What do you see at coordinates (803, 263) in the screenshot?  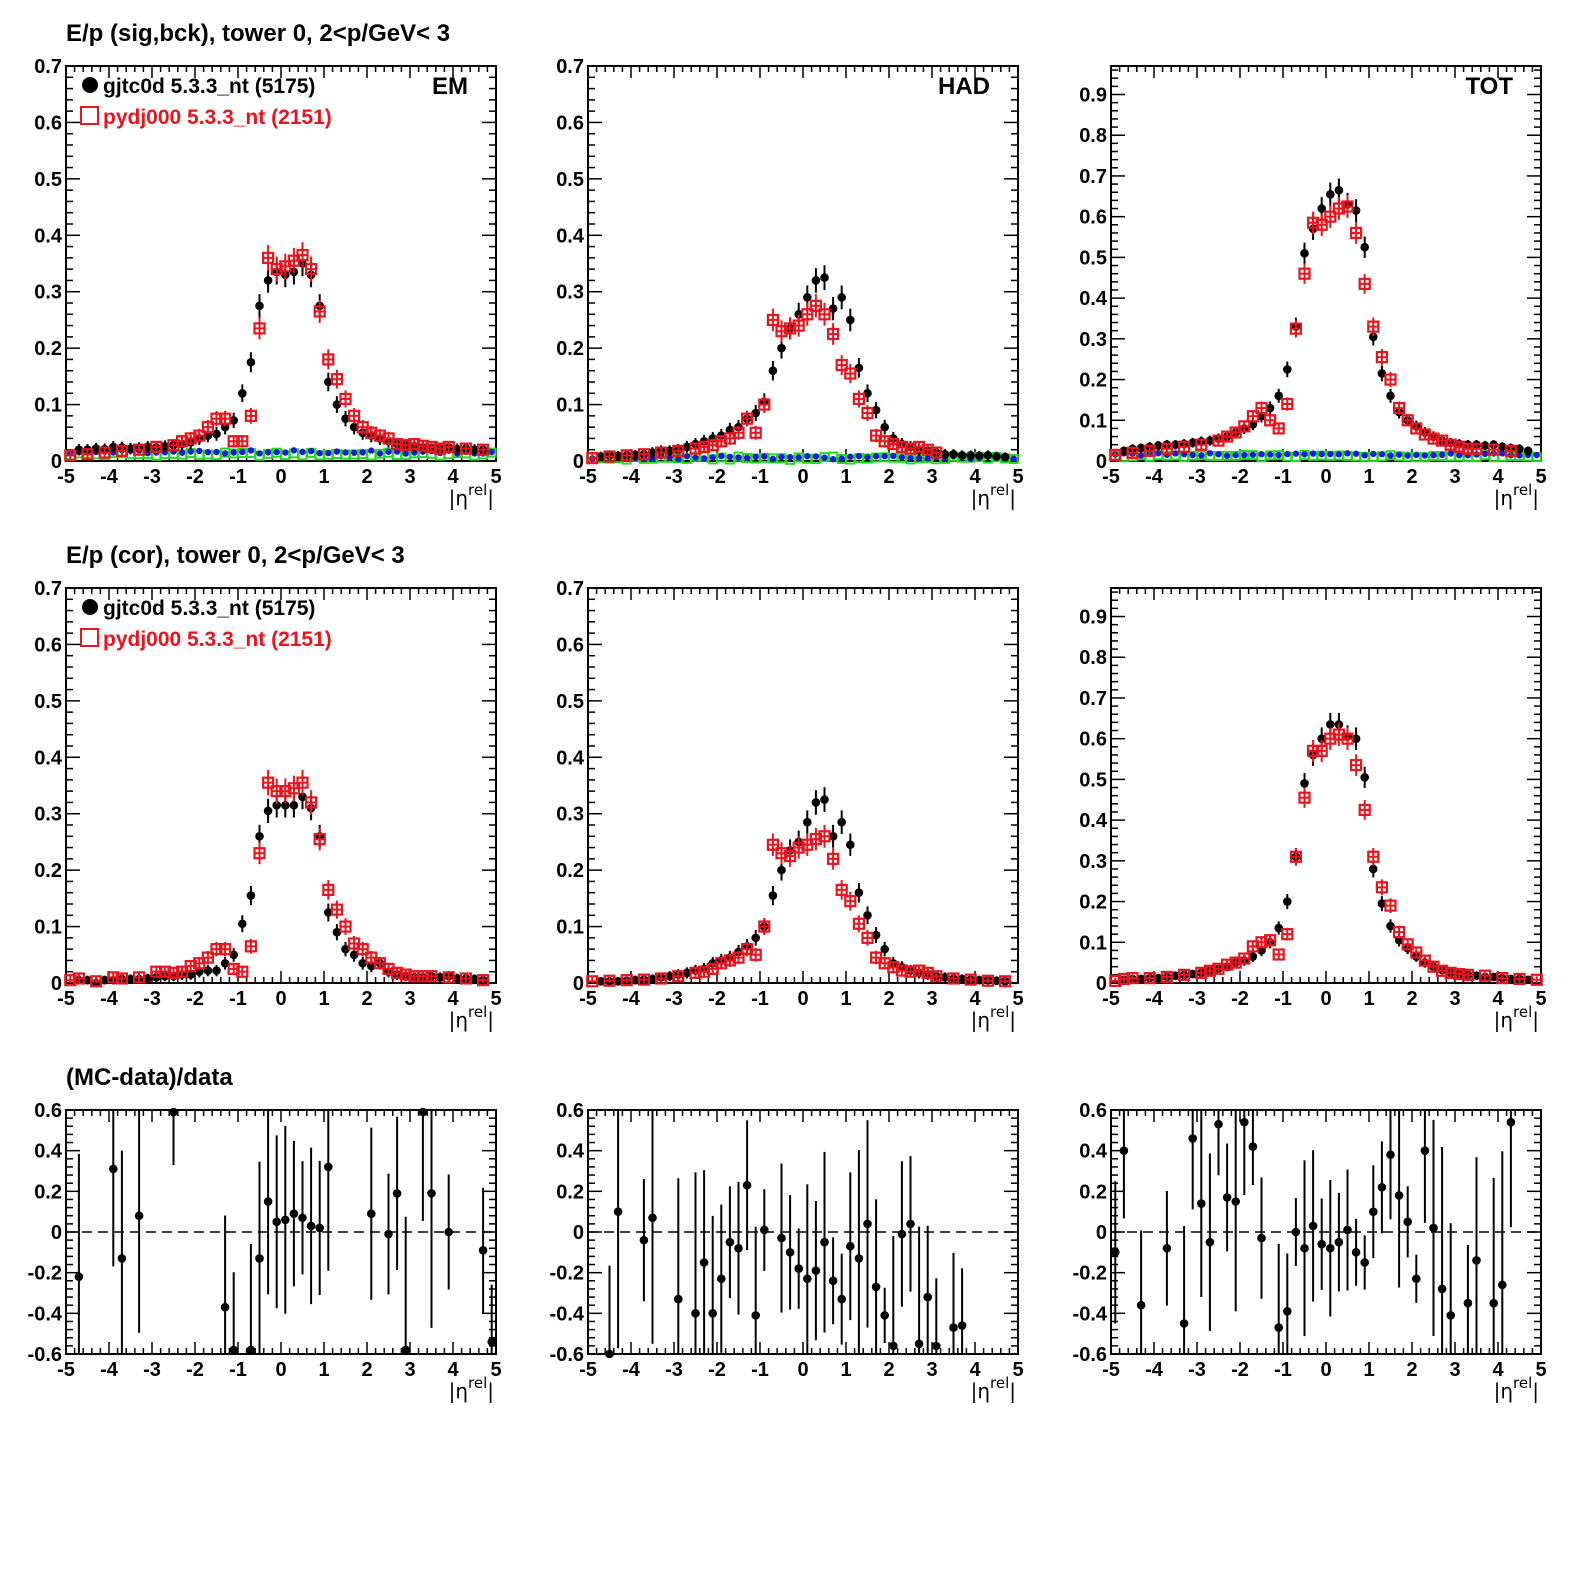 I see `plot-frame` at bounding box center [803, 263].